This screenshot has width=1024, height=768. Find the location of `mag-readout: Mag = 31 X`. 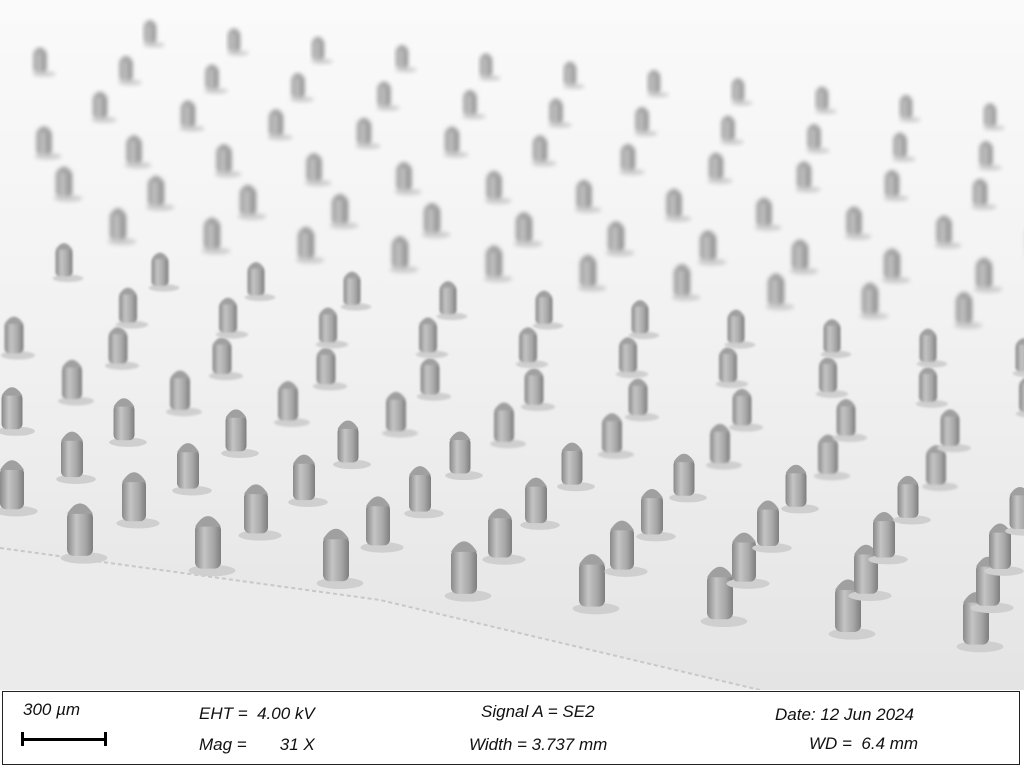

mag-readout: Mag = 31 X is located at coordinates (257, 744).